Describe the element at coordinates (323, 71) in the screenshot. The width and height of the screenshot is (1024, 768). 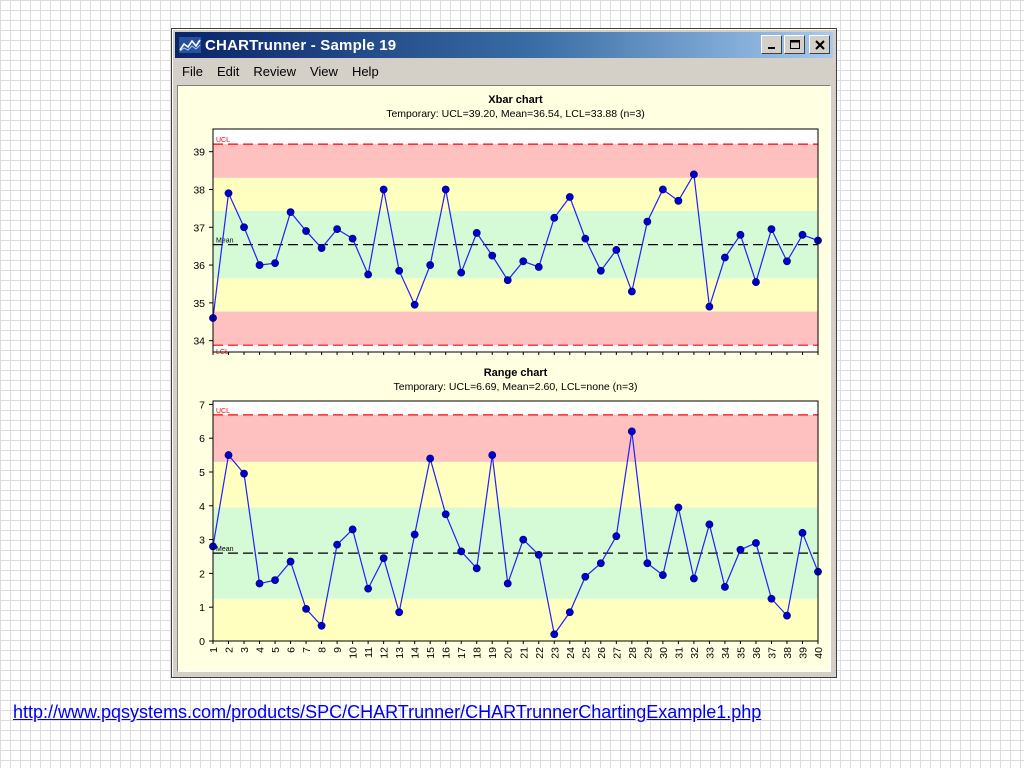
I see `menu-view: View` at that location.